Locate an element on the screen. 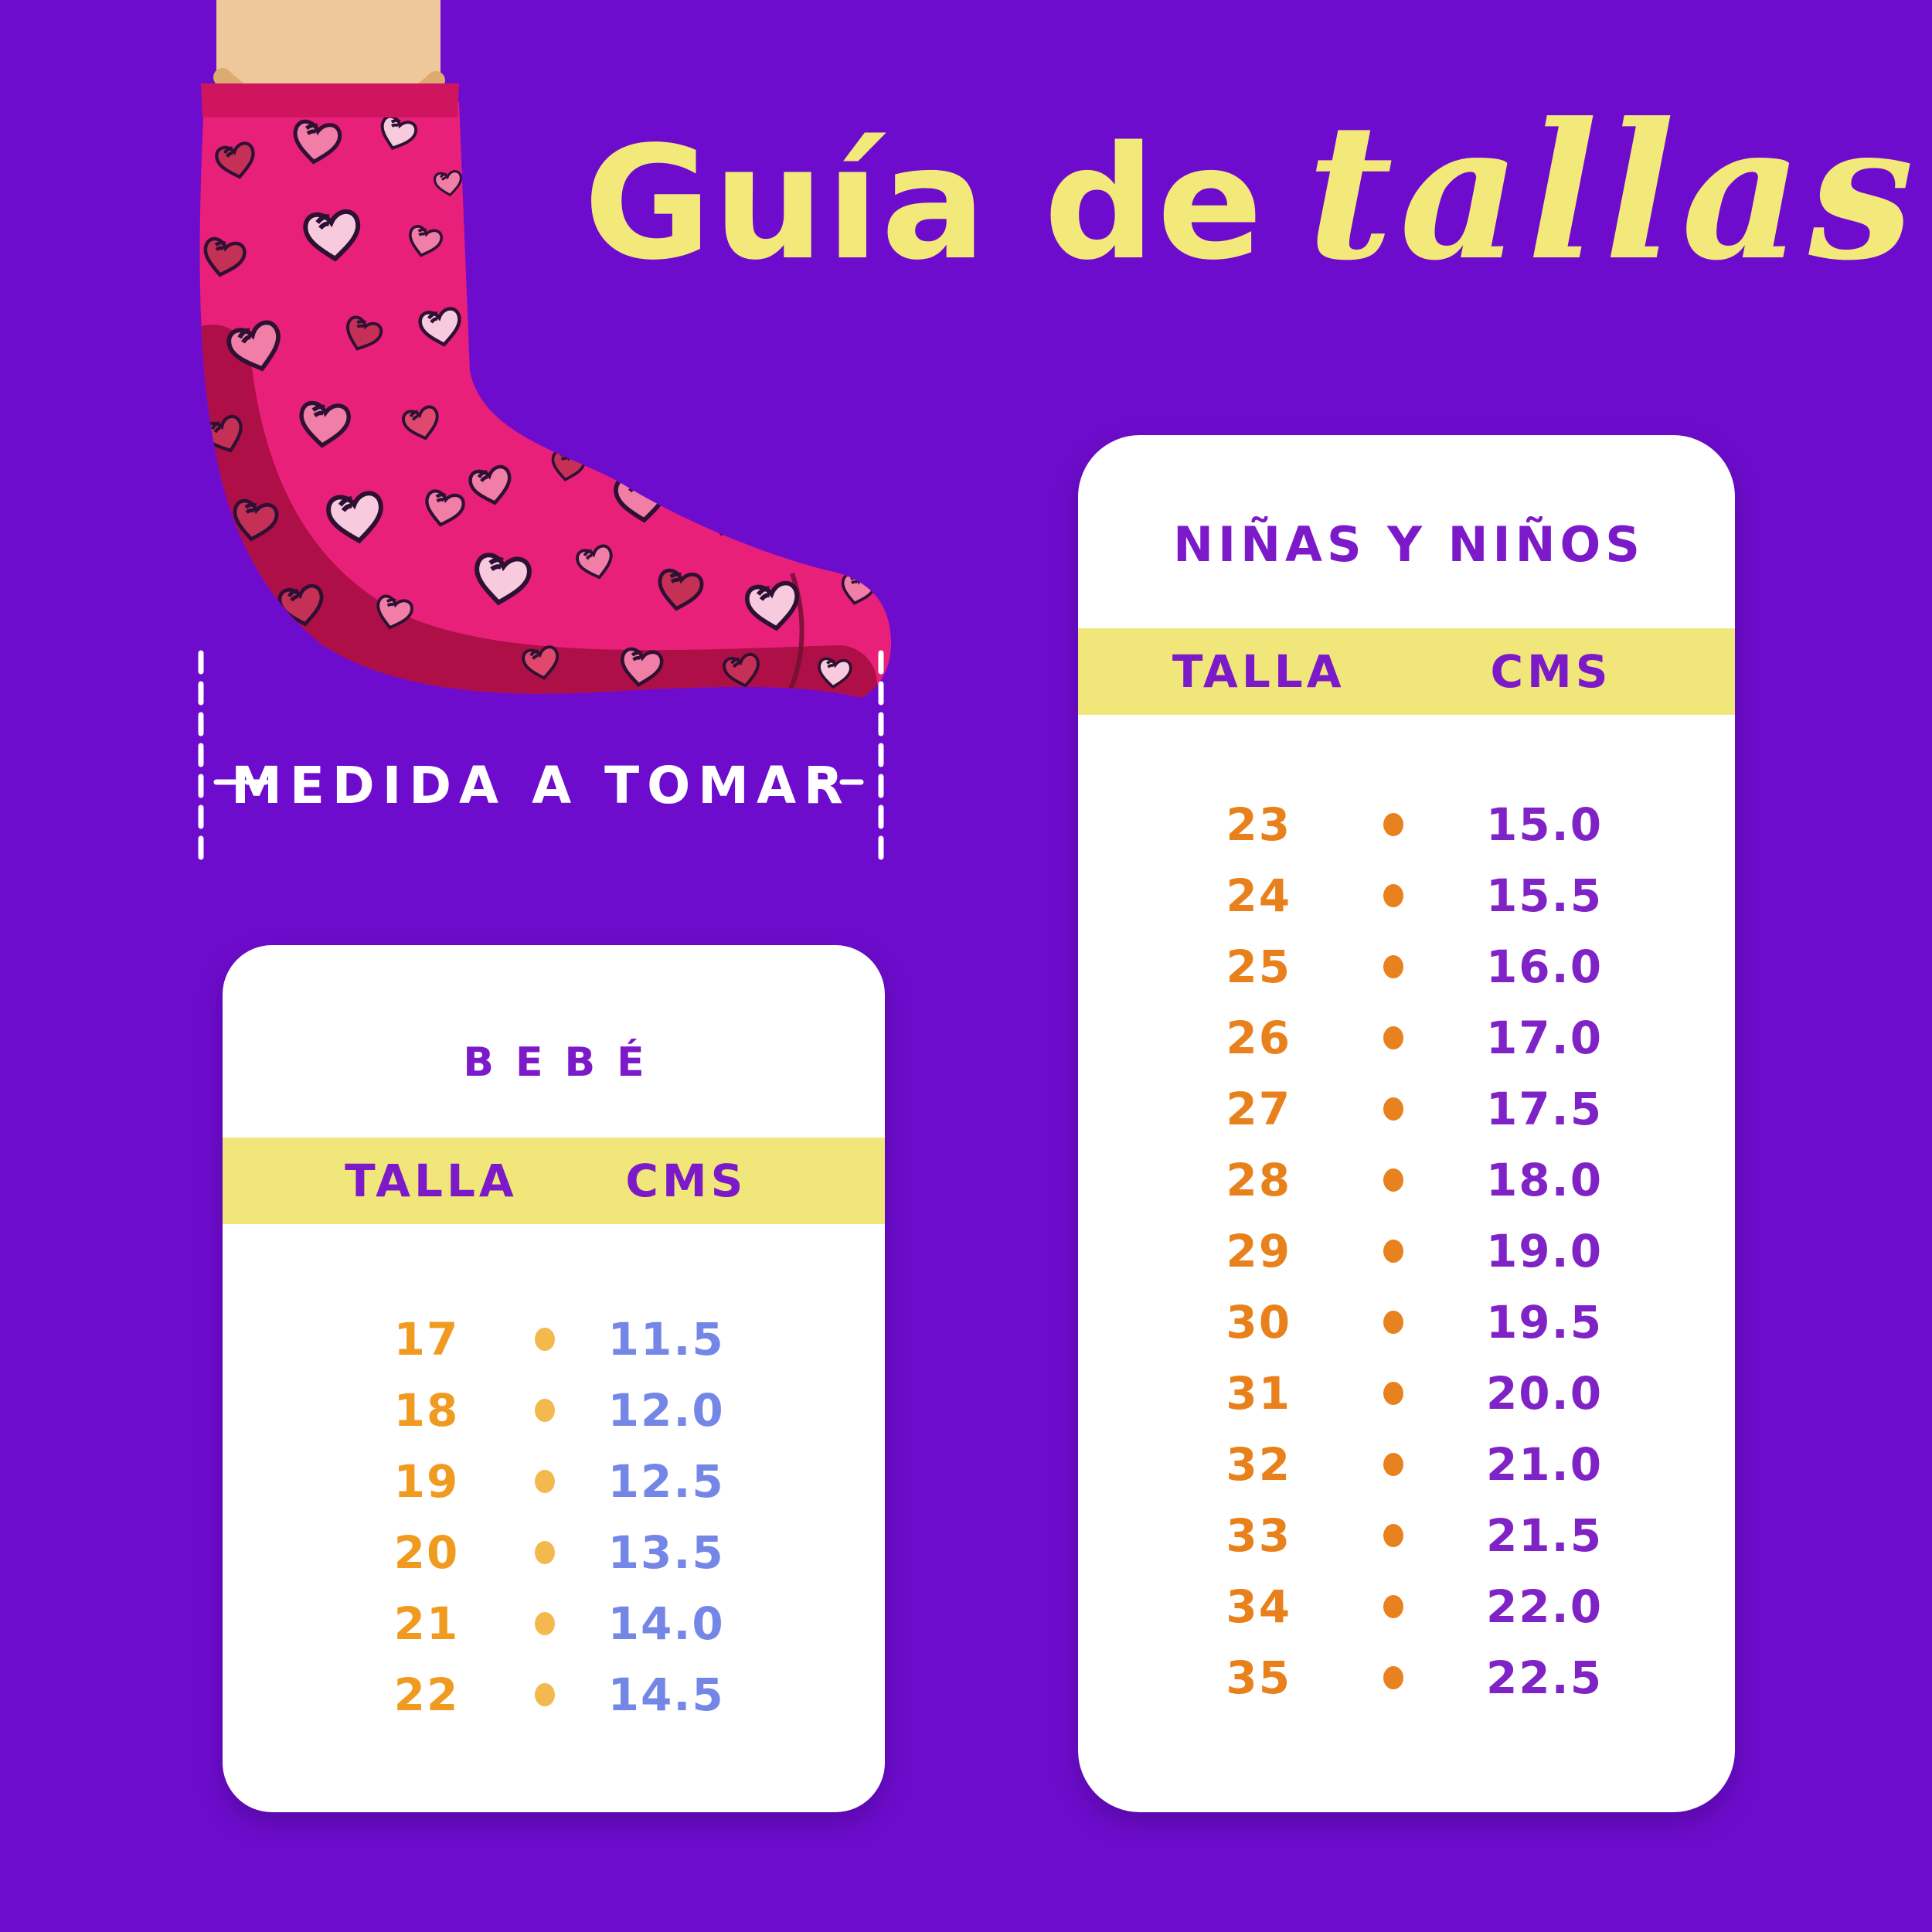 The height and width of the screenshot is (1932, 1932). cms-value: 21.0 is located at coordinates (1545, 1464).